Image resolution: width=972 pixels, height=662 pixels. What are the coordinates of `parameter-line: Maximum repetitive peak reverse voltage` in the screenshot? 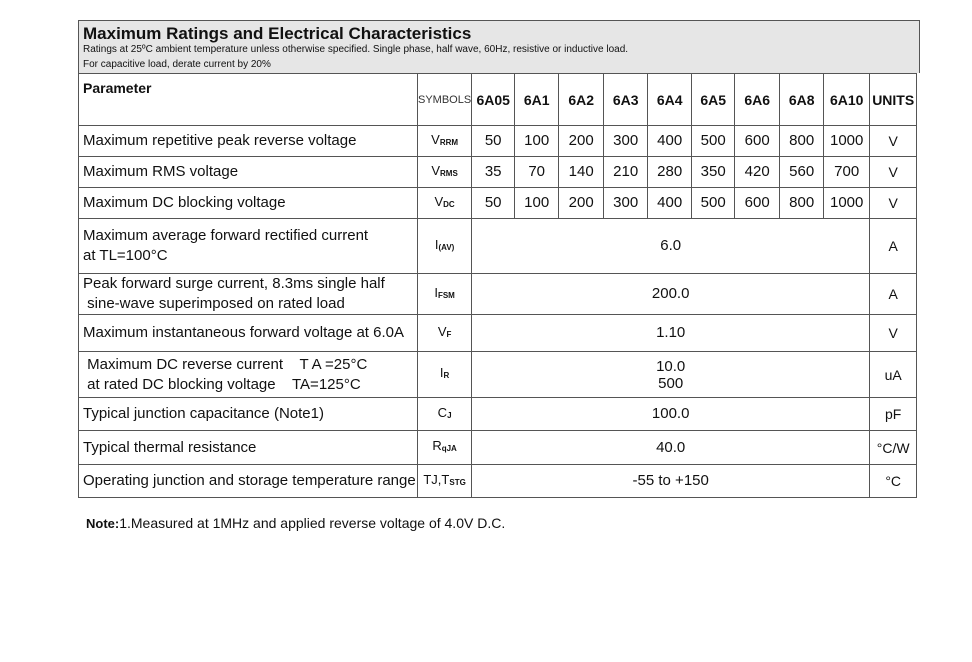 It's located at (220, 140).